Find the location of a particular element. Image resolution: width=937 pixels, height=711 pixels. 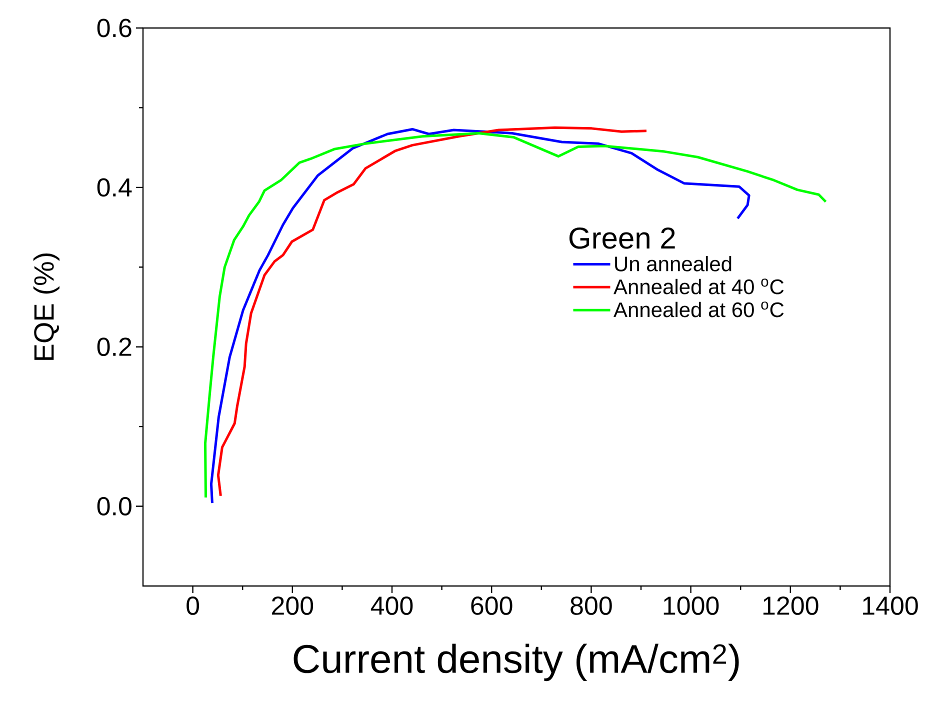

legend-label: Annealed at 40 $^{o}$C is located at coordinates (699, 286).